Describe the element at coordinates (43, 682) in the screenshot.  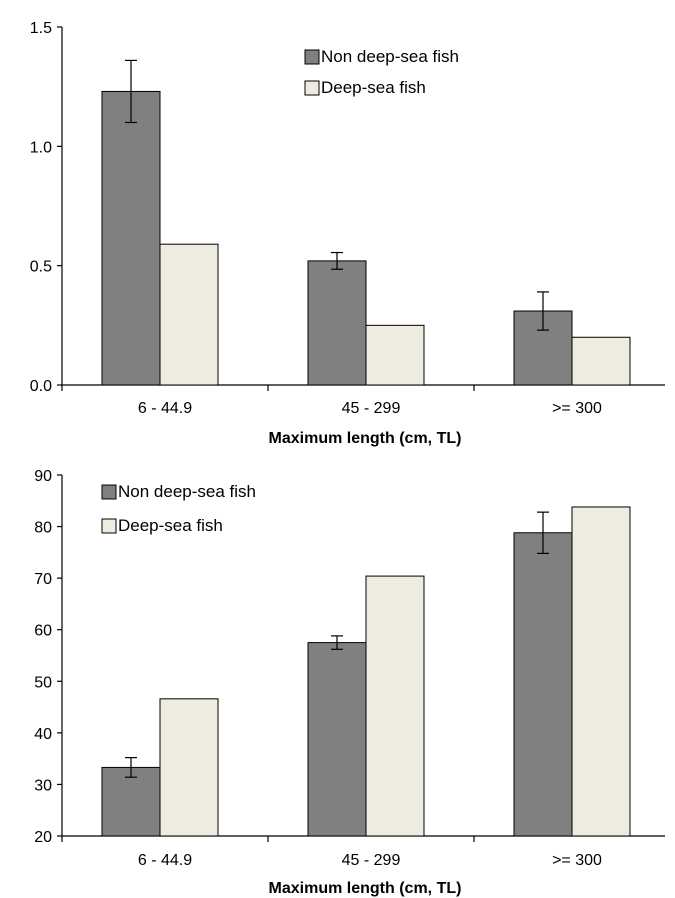
I see `y-tick-label: 50` at that location.